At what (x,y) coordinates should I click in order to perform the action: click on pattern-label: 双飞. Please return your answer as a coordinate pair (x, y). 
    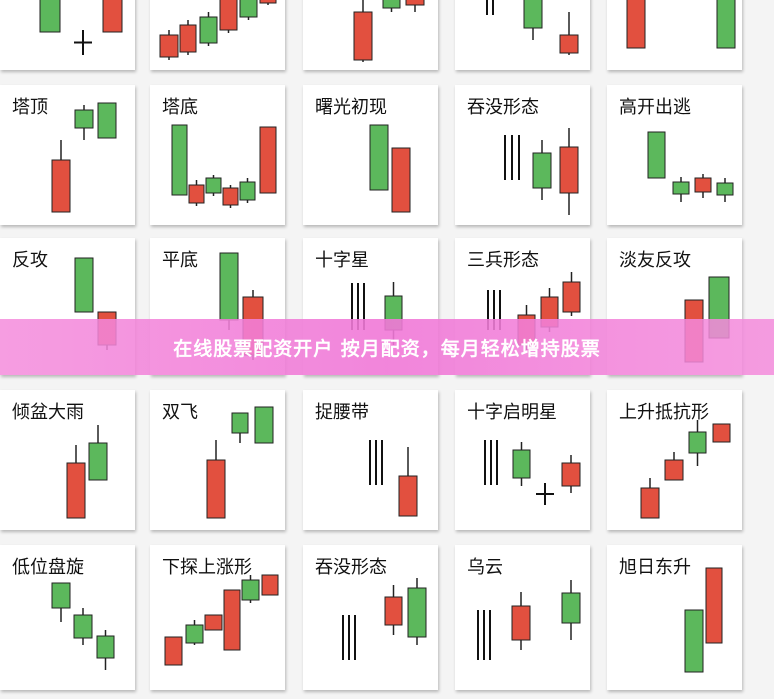
    Looking at the image, I should click on (180, 412).